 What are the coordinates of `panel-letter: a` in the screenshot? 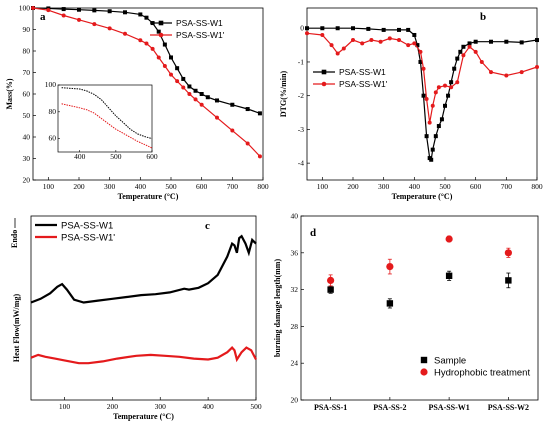 It's located at (43, 17).